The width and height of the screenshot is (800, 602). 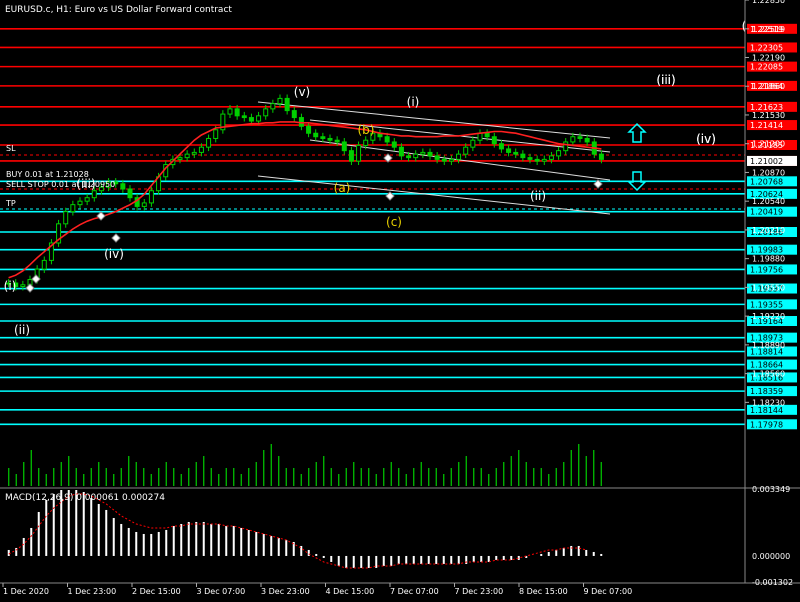 I want to click on price-tick-label: 1.19550, so click(x=768, y=287).